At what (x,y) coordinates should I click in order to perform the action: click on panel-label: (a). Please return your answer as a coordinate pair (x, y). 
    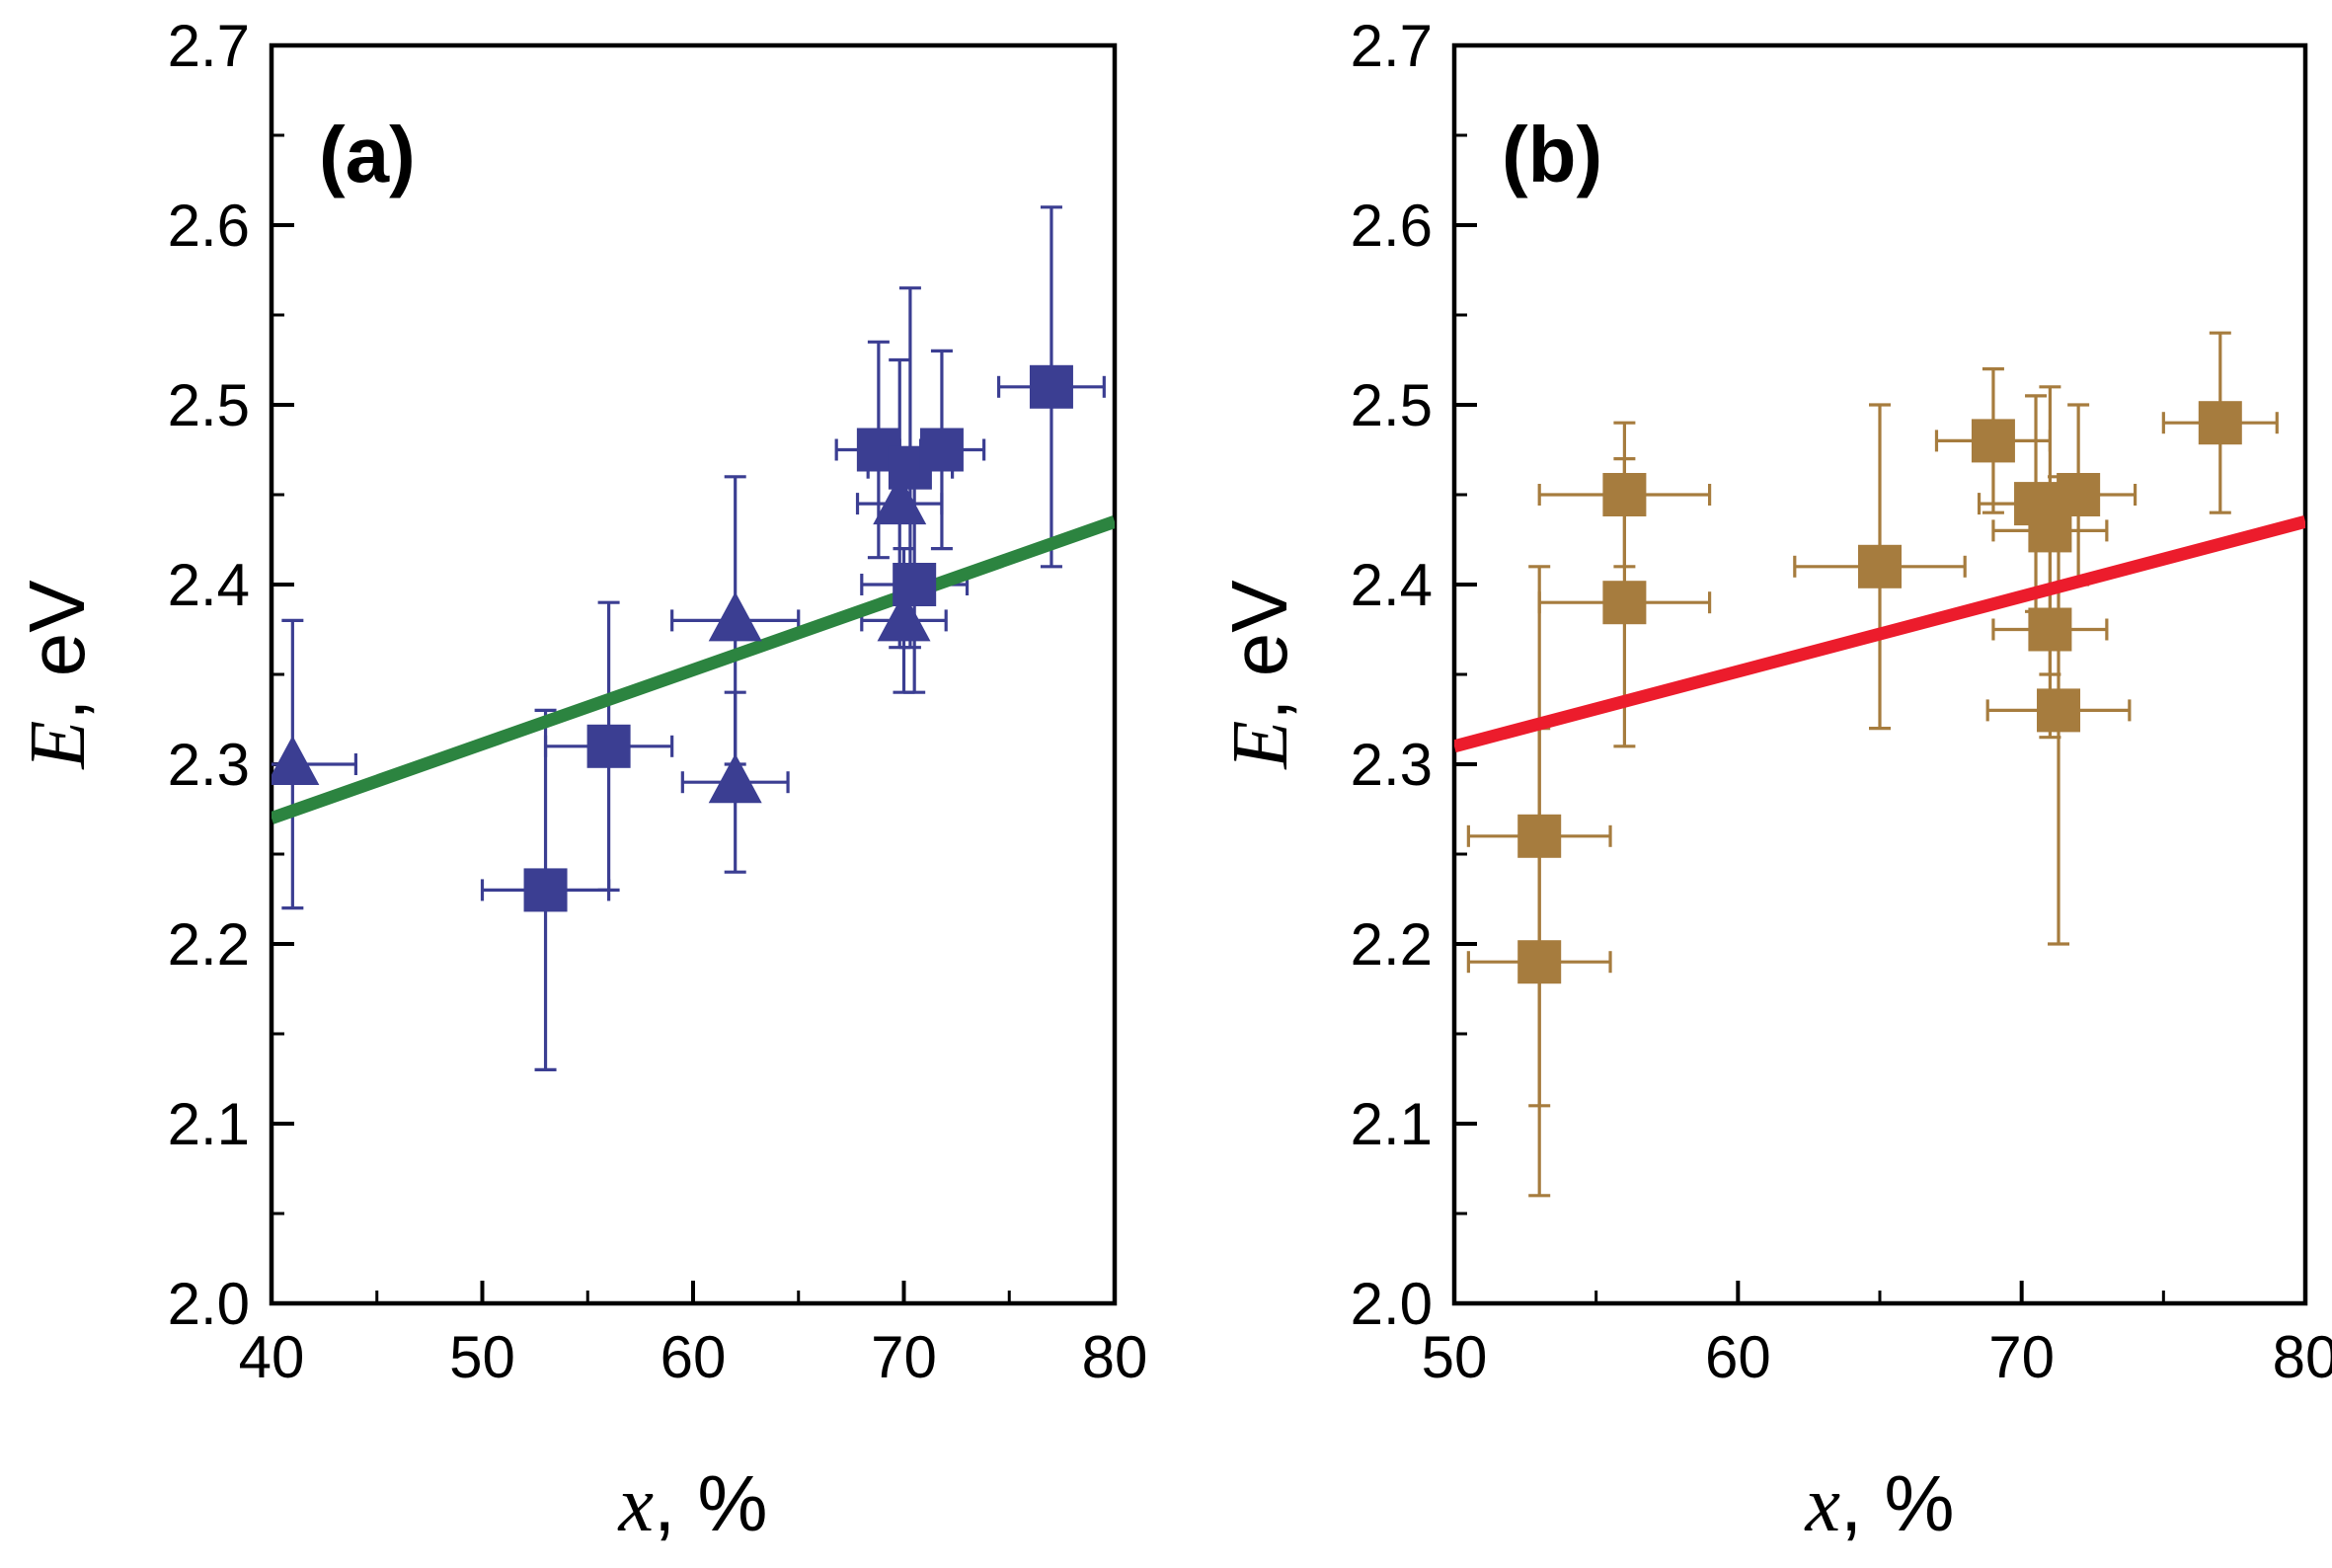
    Looking at the image, I should click on (367, 154).